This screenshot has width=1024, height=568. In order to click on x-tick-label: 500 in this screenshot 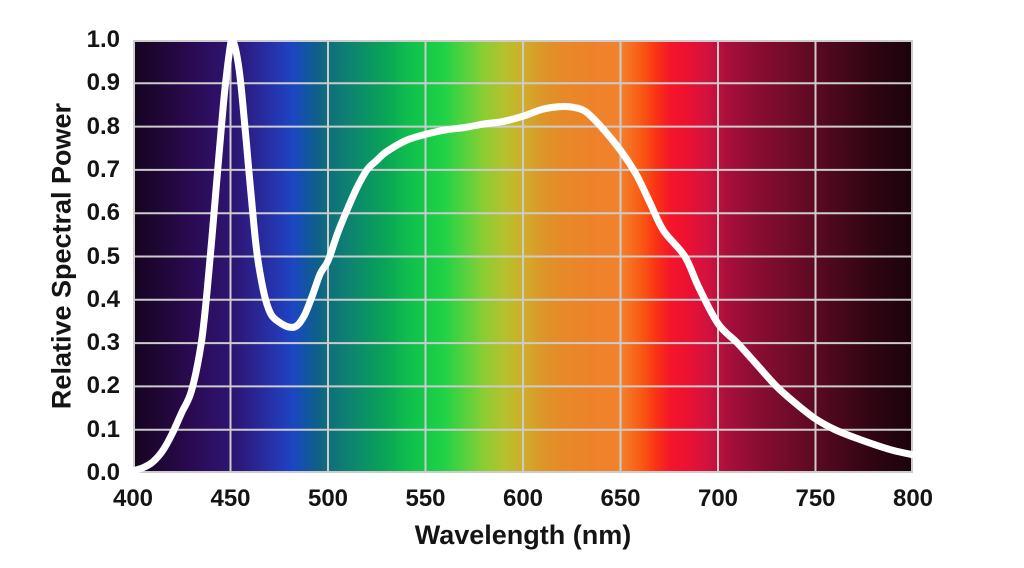, I will do `click(328, 498)`.